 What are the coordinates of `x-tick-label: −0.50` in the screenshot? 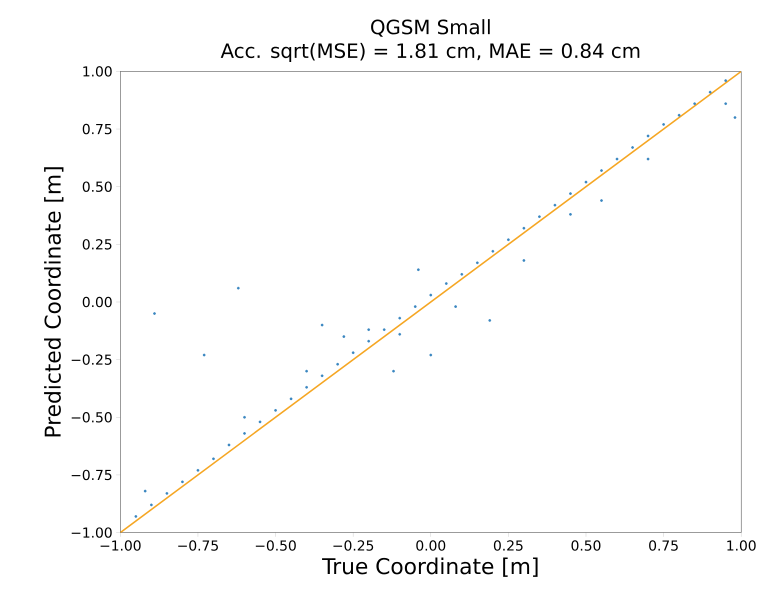 It's located at (276, 545).